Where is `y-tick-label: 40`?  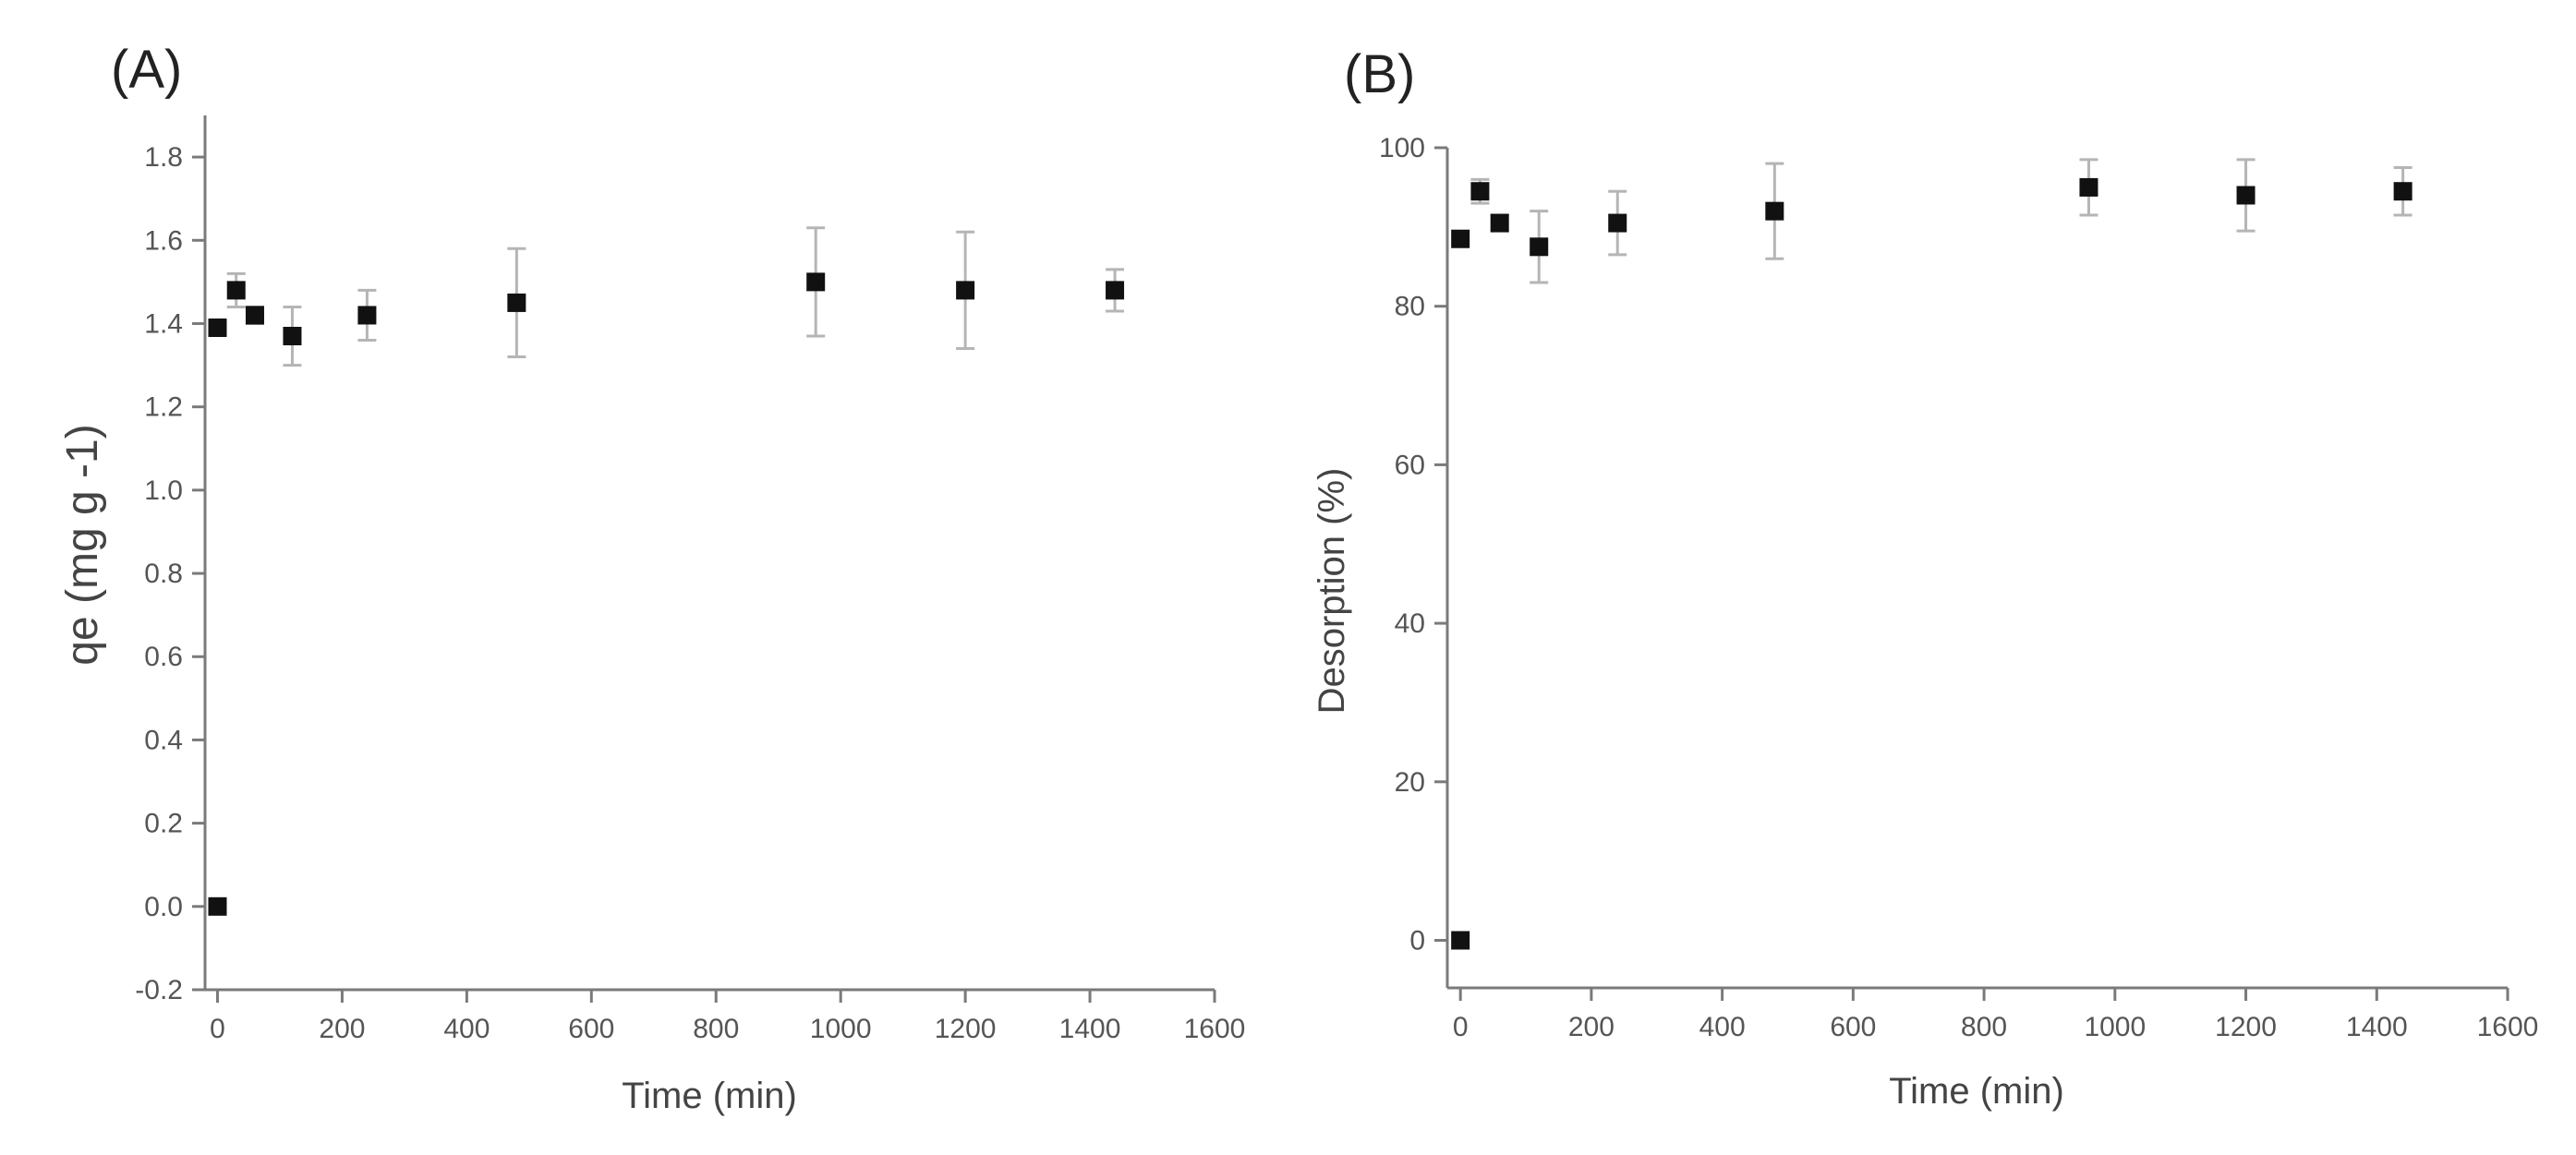 y-tick-label: 40 is located at coordinates (1410, 623).